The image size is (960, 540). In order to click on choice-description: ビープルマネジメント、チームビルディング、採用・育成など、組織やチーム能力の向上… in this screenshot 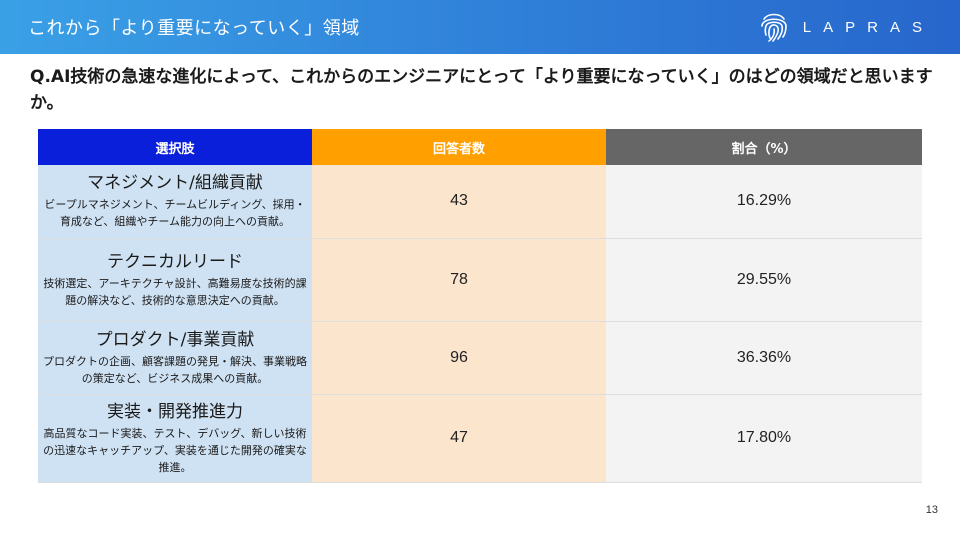, I will do `click(175, 213)`.